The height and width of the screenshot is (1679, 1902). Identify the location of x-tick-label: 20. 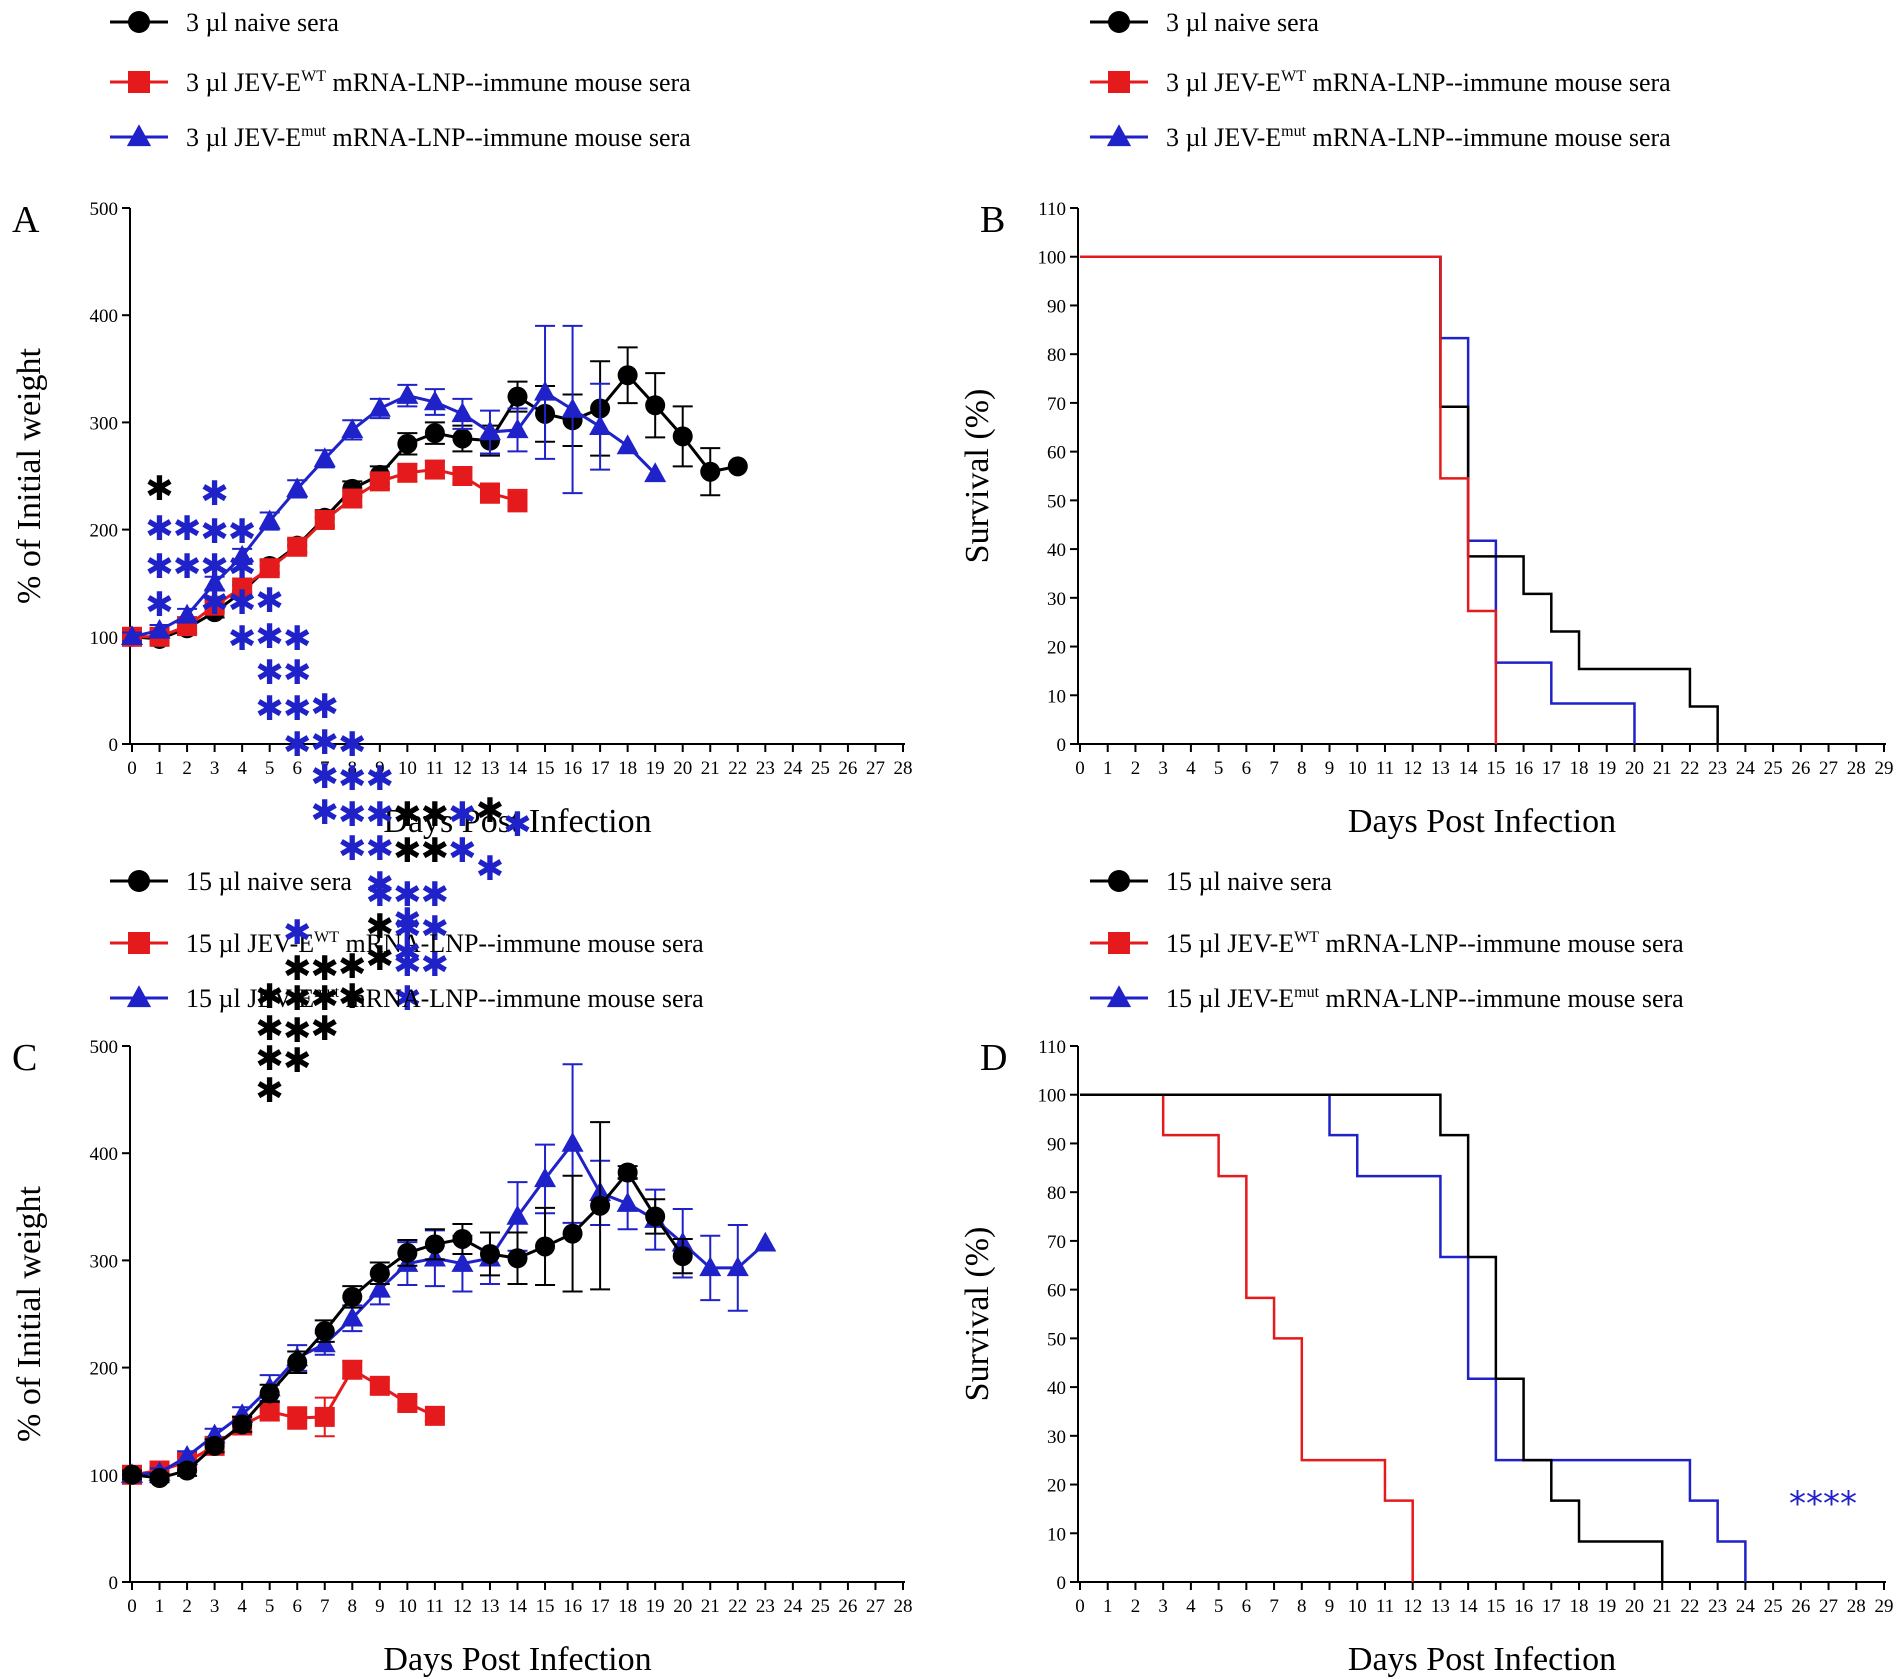
(1634, 768).